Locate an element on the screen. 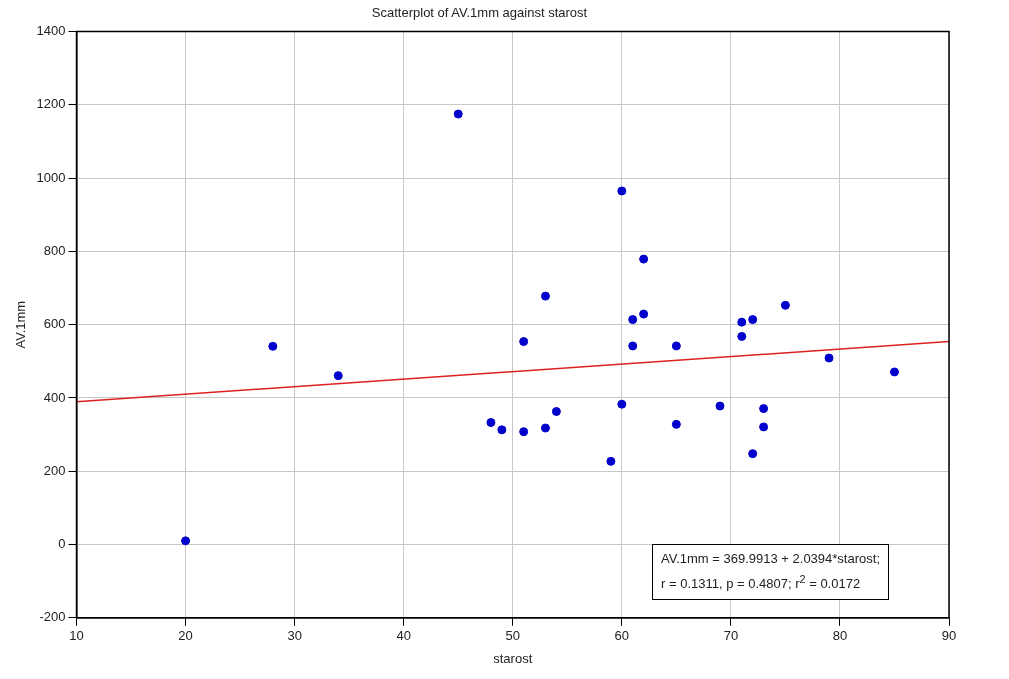 The height and width of the screenshot is (679, 1009). annotation: AV.1mm = 369.9913 + 2.0394*starost; is located at coordinates (770, 559).